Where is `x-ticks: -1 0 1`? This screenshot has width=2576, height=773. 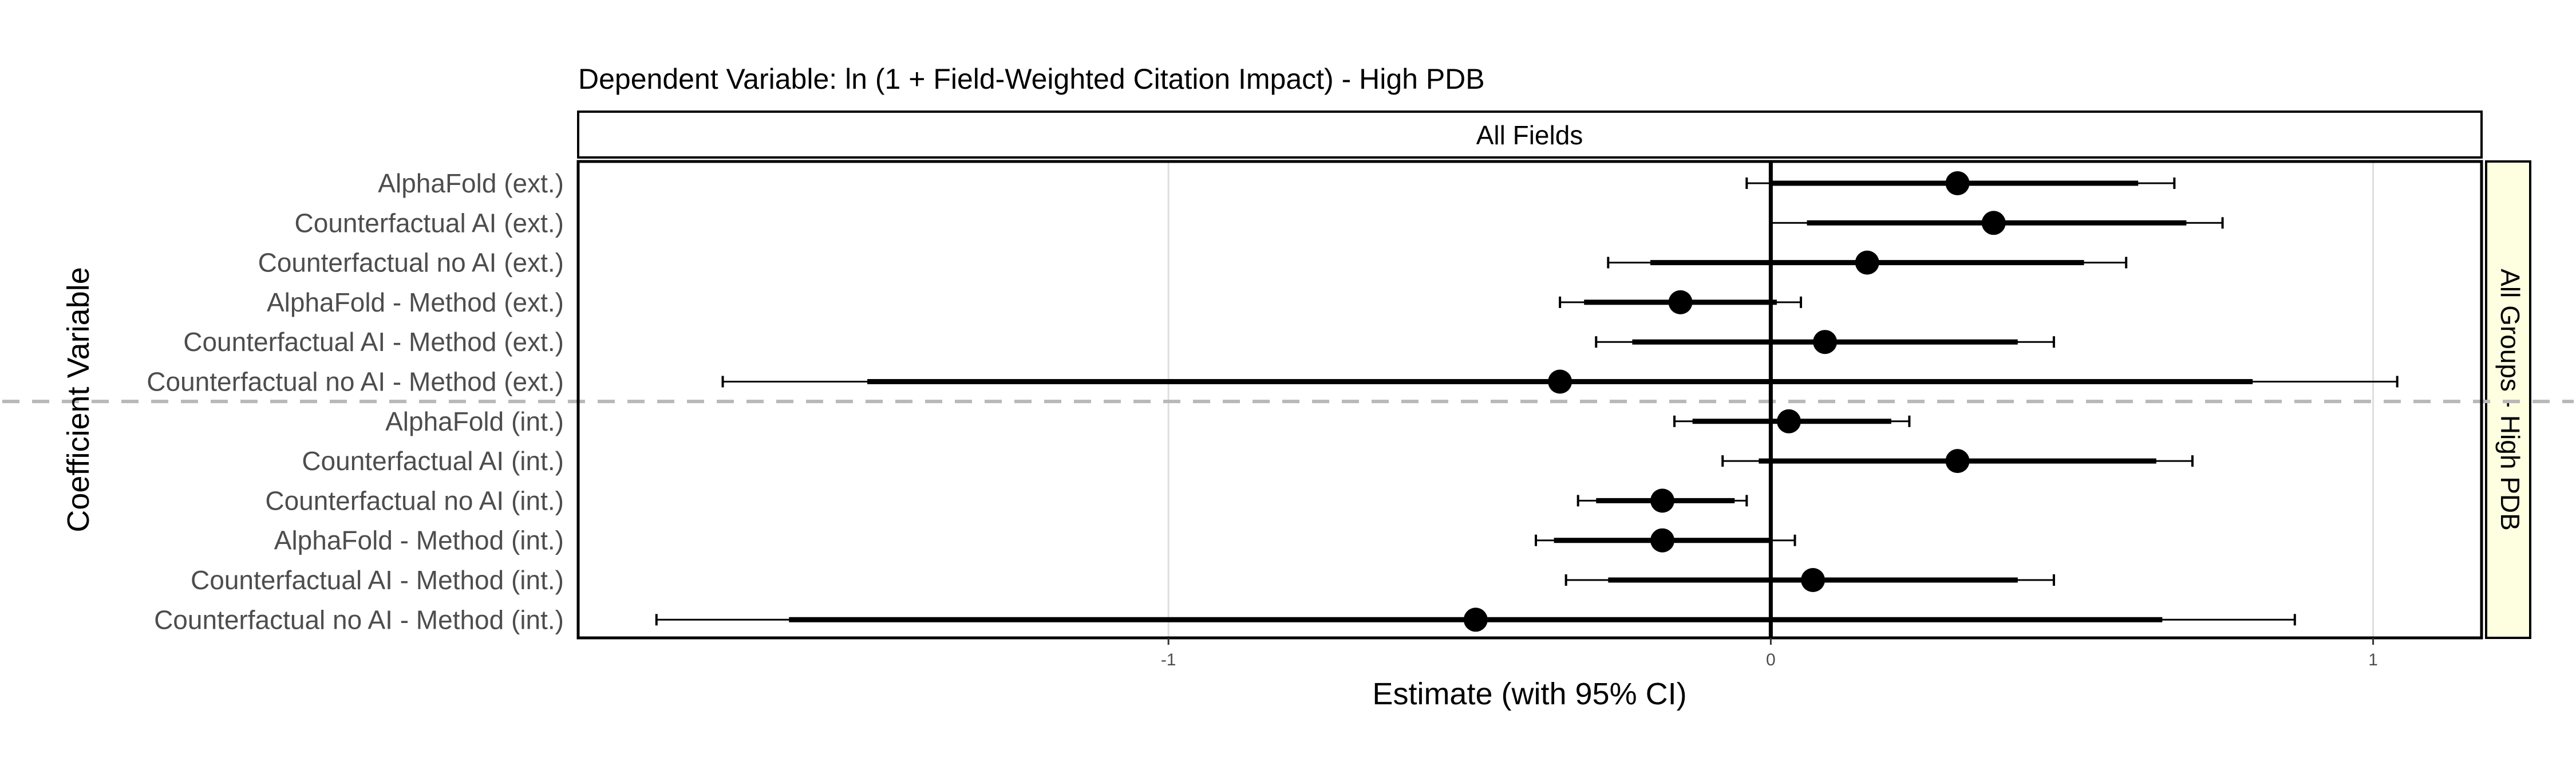 x-ticks: -1 0 1 is located at coordinates (1769, 653).